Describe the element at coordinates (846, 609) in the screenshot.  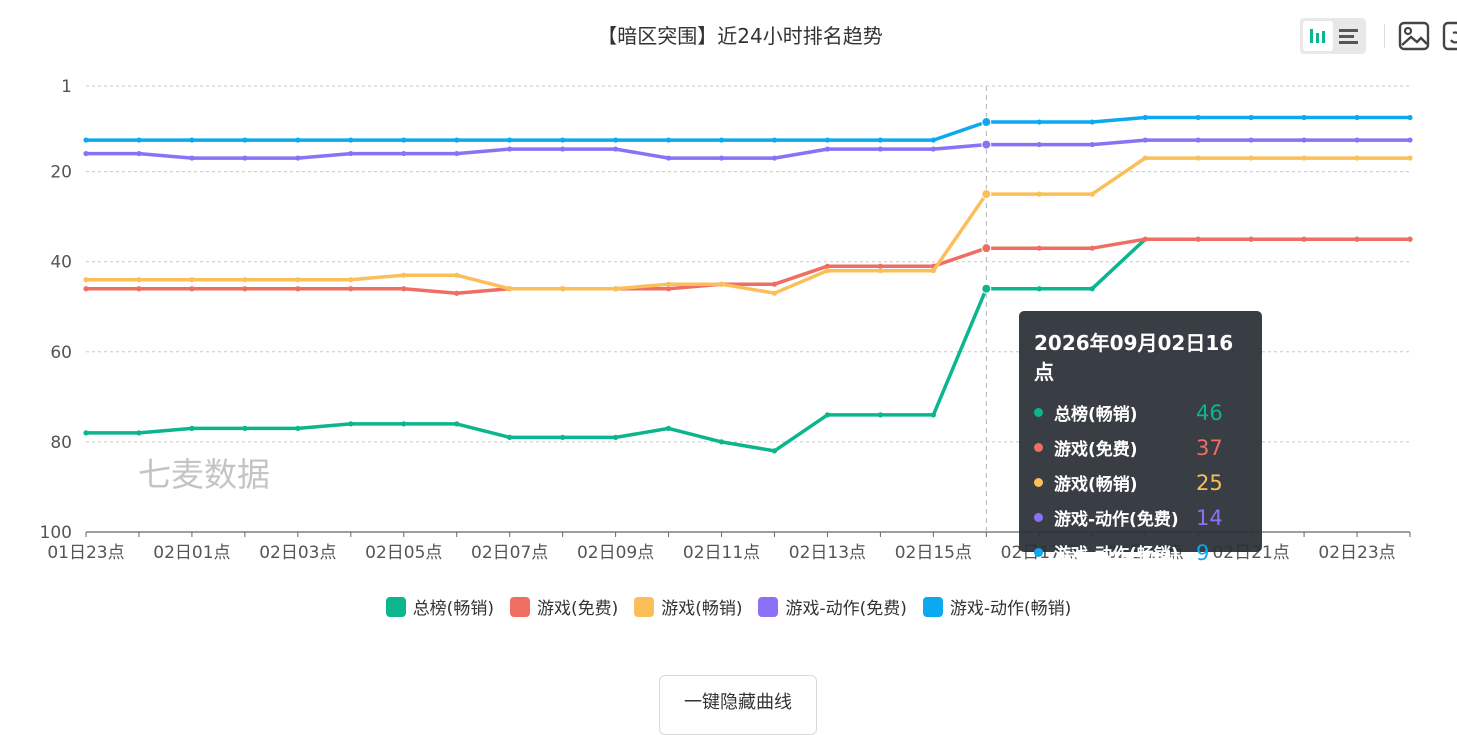
I see `legend-label: 游戏-动作(免费)` at that location.